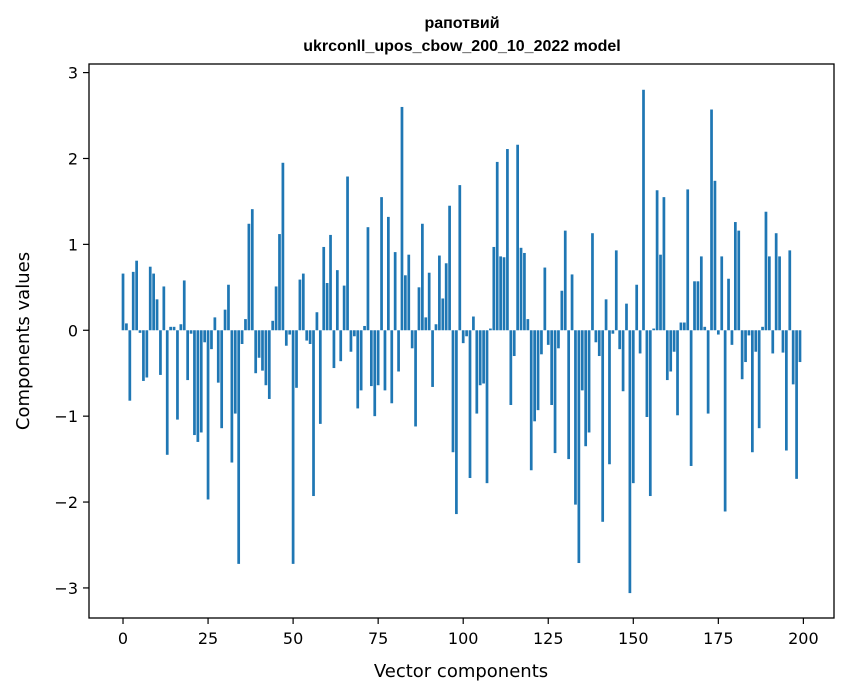  I want to click on y-tick-label: 2, so click(73, 158).